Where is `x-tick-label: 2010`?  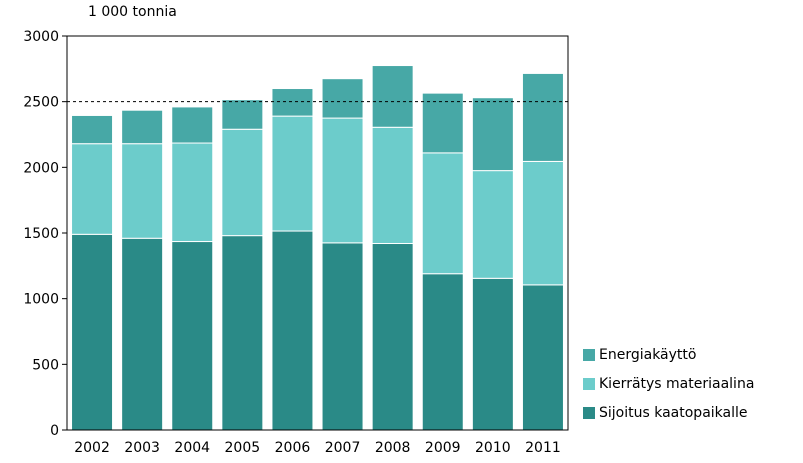 x-tick-label: 2010 is located at coordinates (493, 448).